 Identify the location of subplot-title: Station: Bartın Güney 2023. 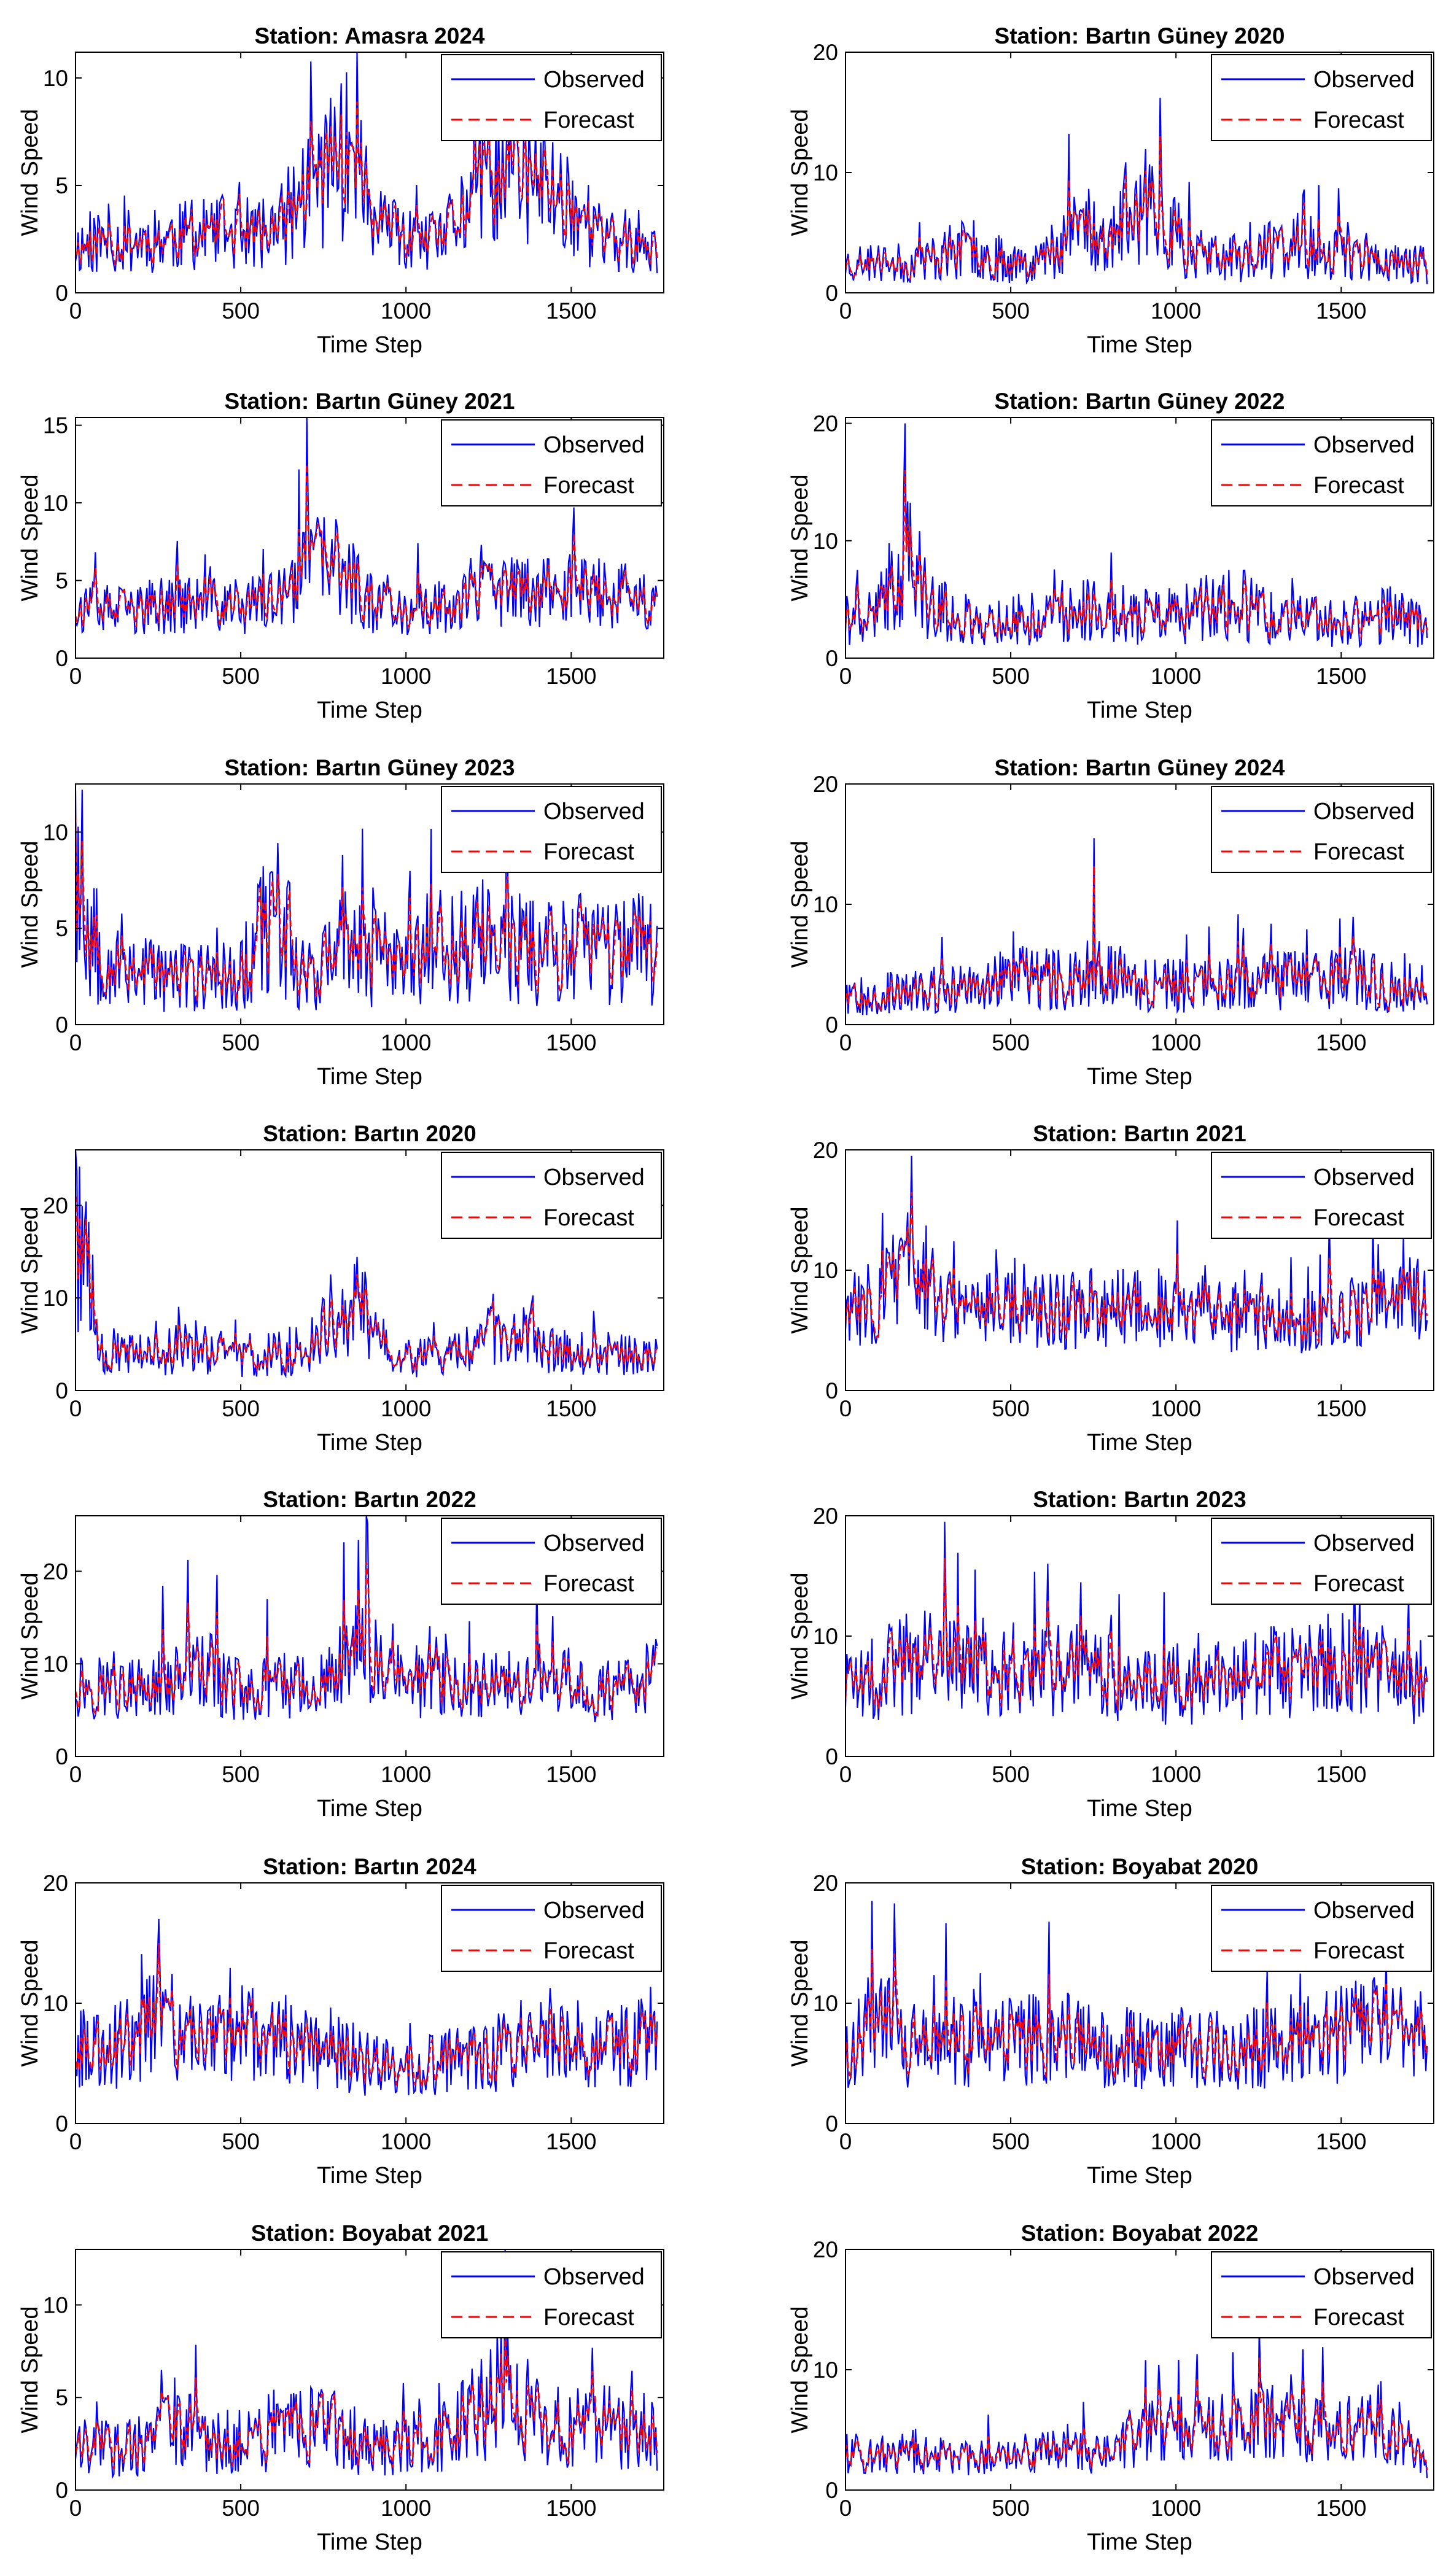
(370, 767).